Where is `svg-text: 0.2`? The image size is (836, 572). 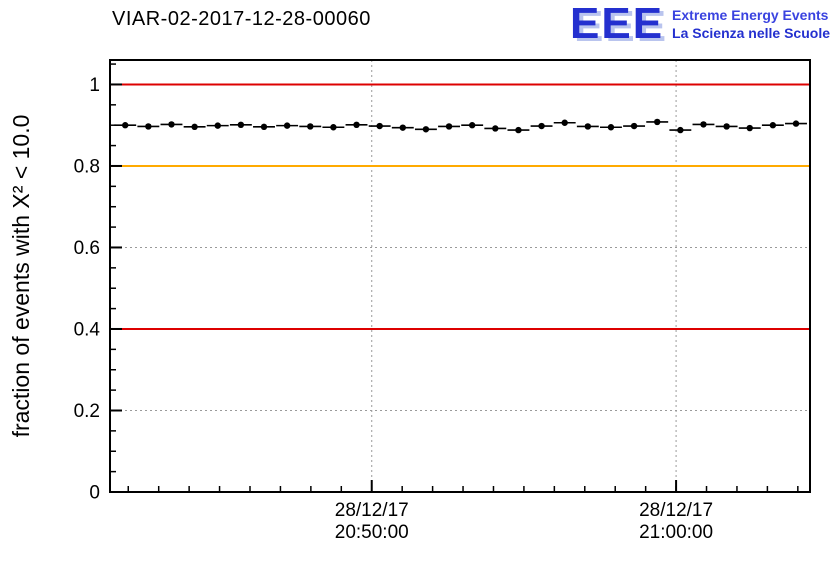 svg-text: 0.2 is located at coordinates (87, 411).